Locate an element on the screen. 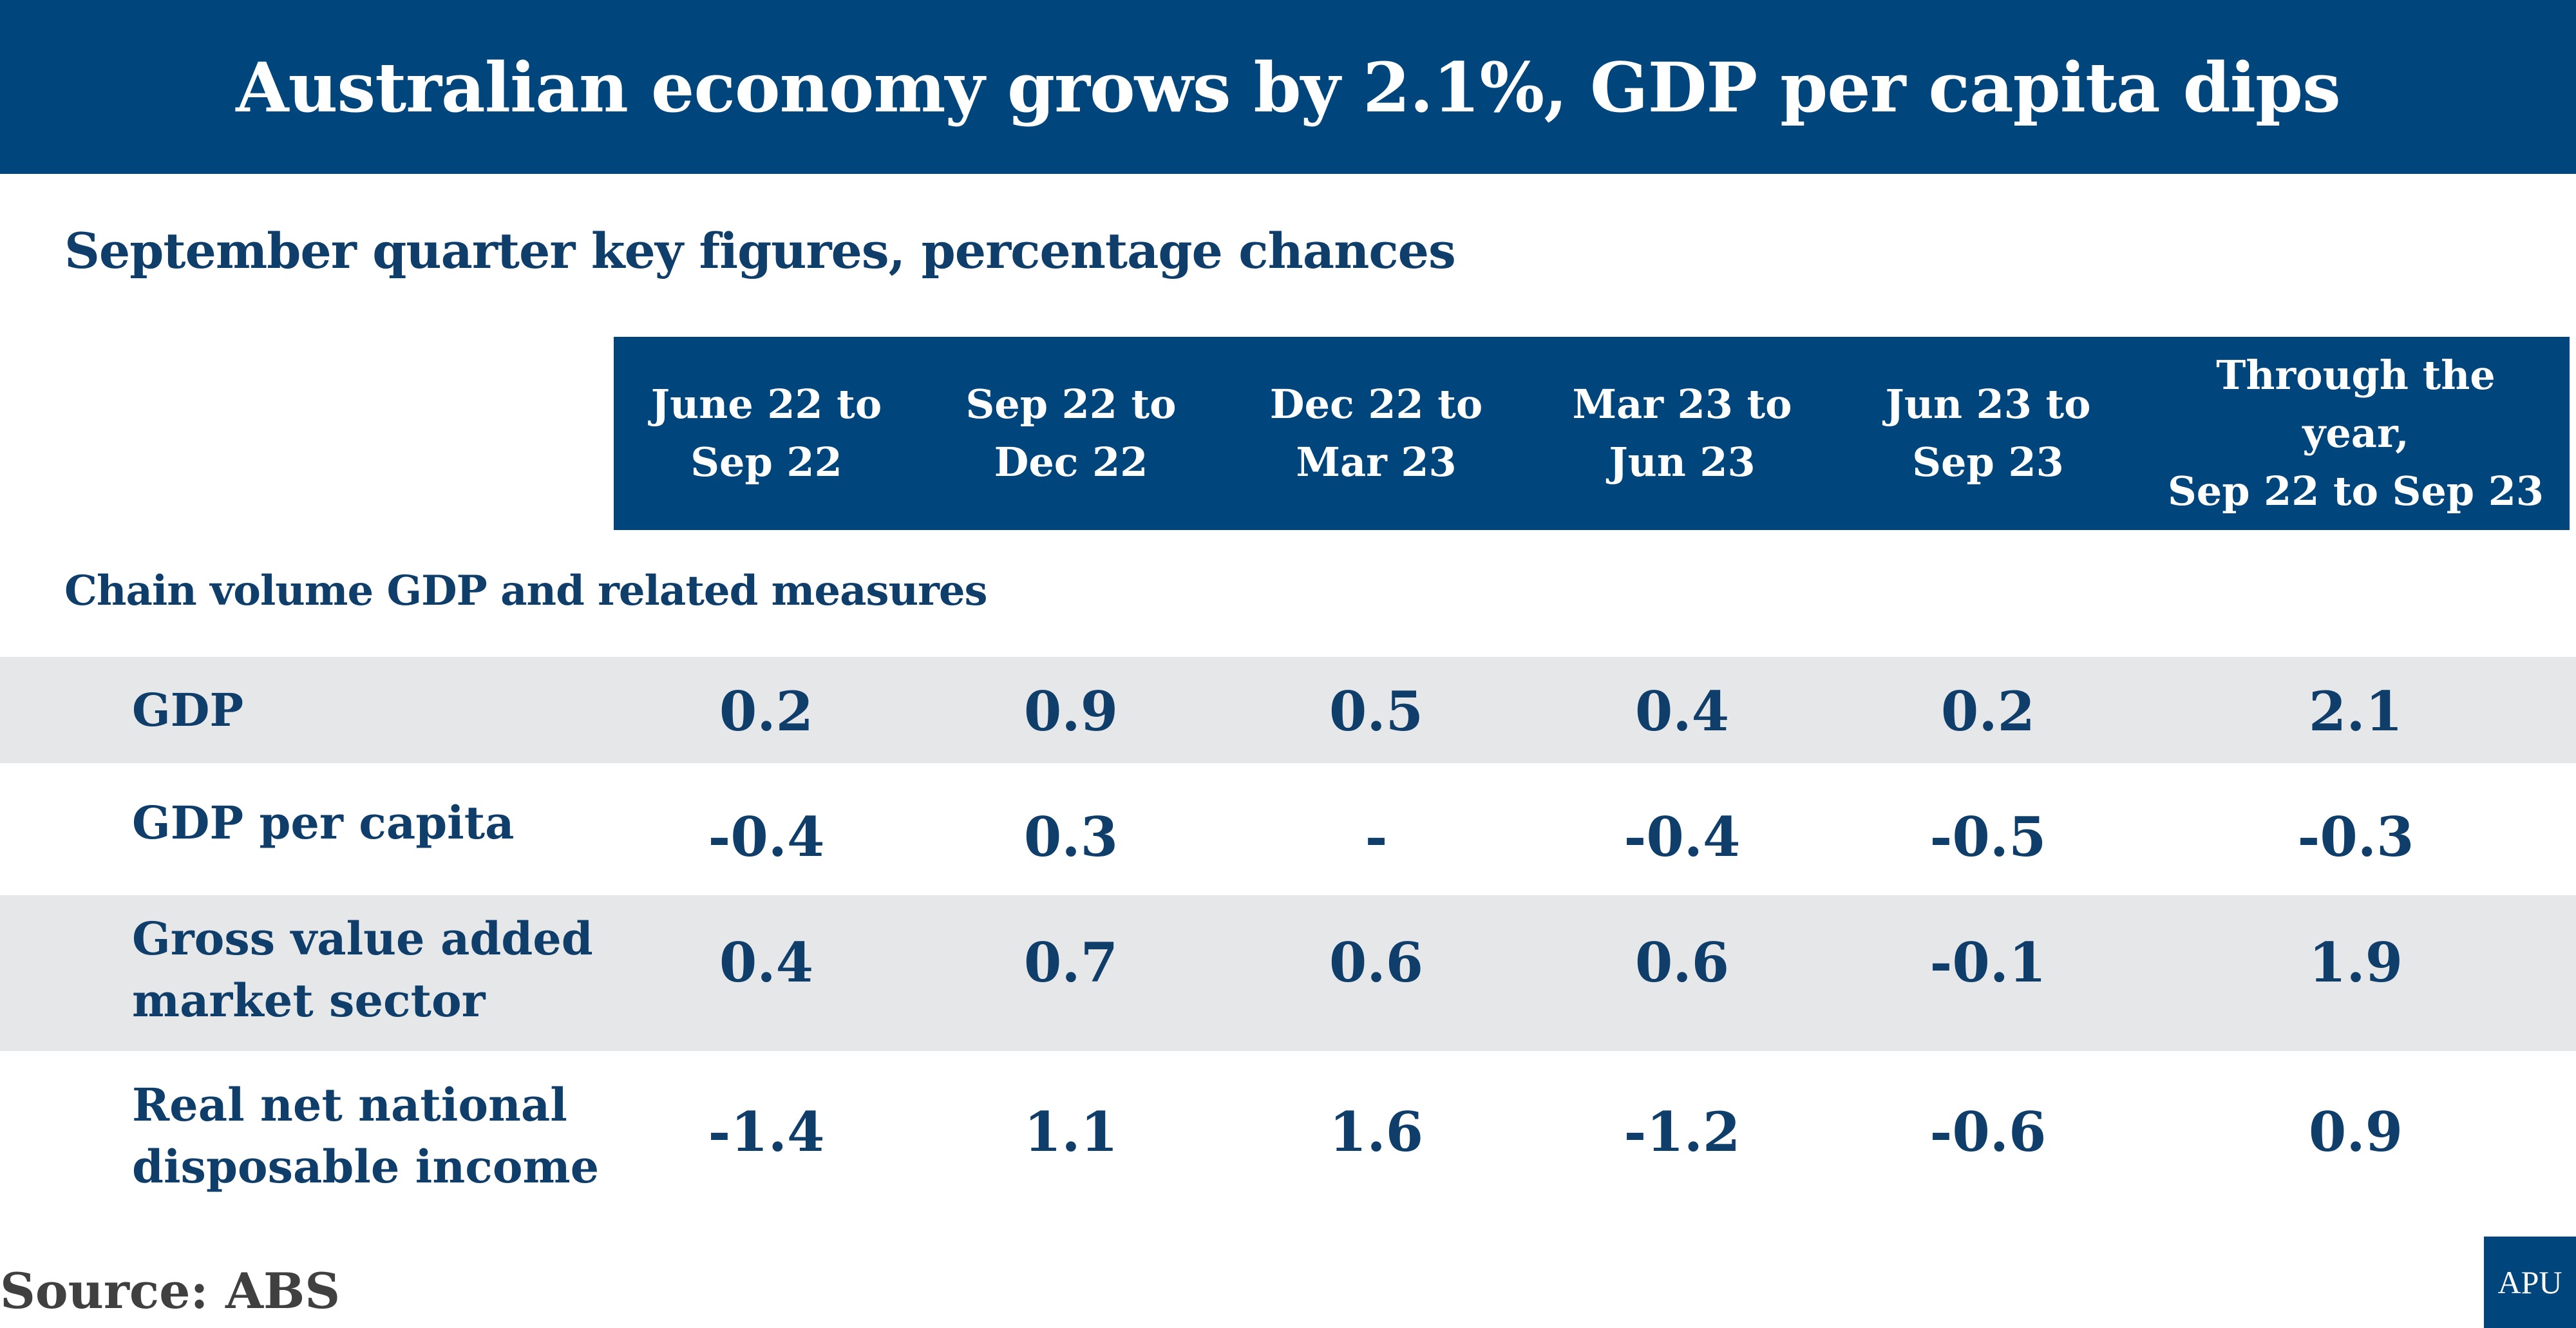  row-label: GDP per capita is located at coordinates (323, 823).